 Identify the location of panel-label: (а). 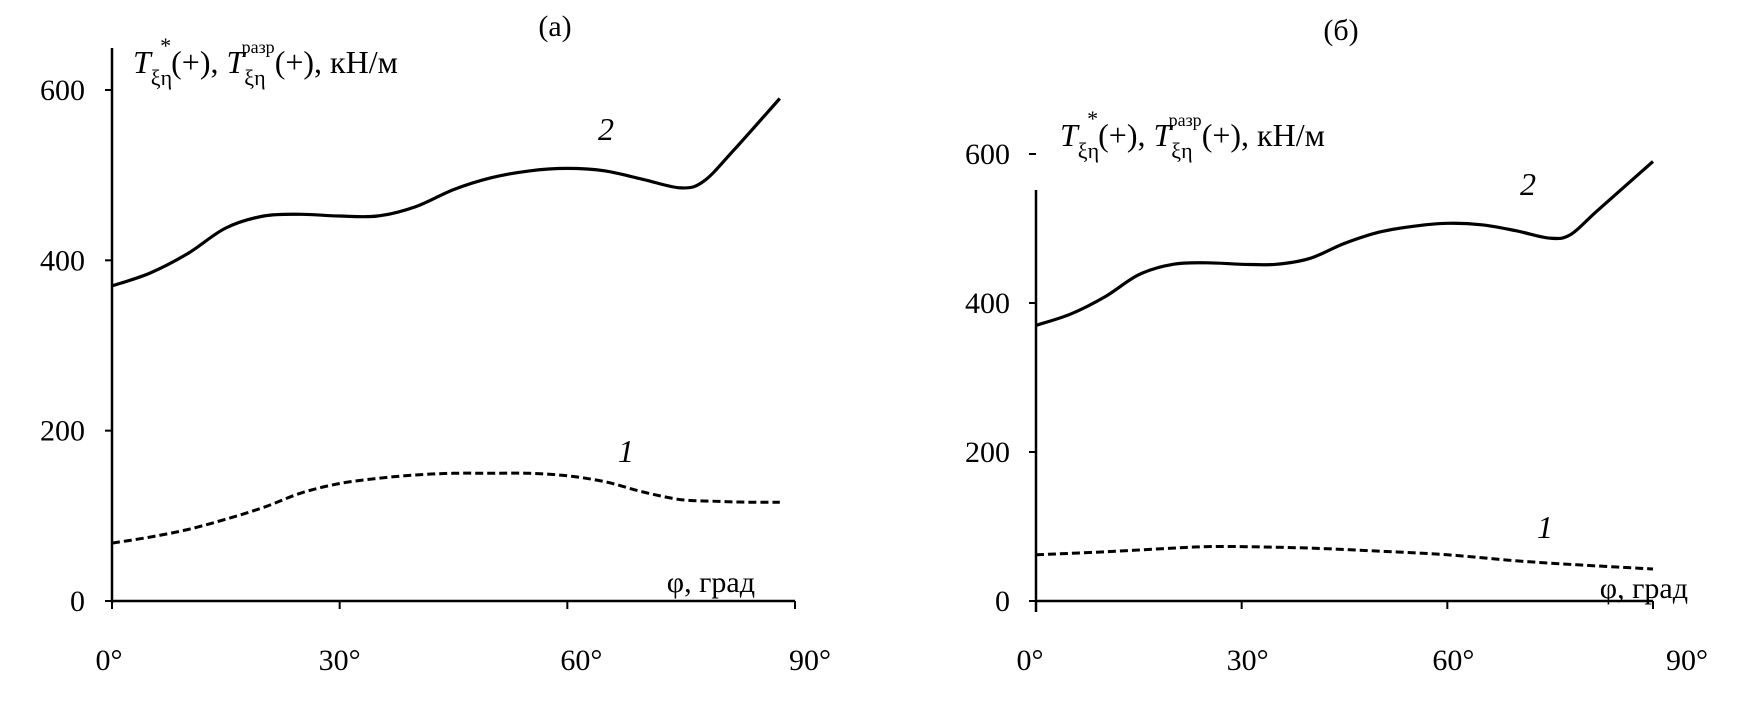
(554, 26).